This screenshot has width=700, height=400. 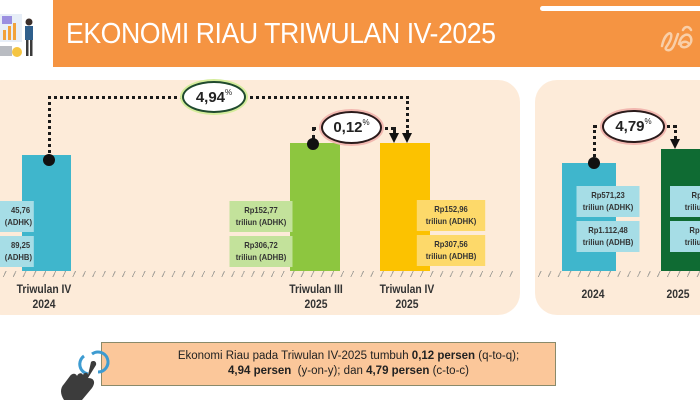 What do you see at coordinates (676, 38) in the screenshot?
I see `riau-logo-icon` at bounding box center [676, 38].